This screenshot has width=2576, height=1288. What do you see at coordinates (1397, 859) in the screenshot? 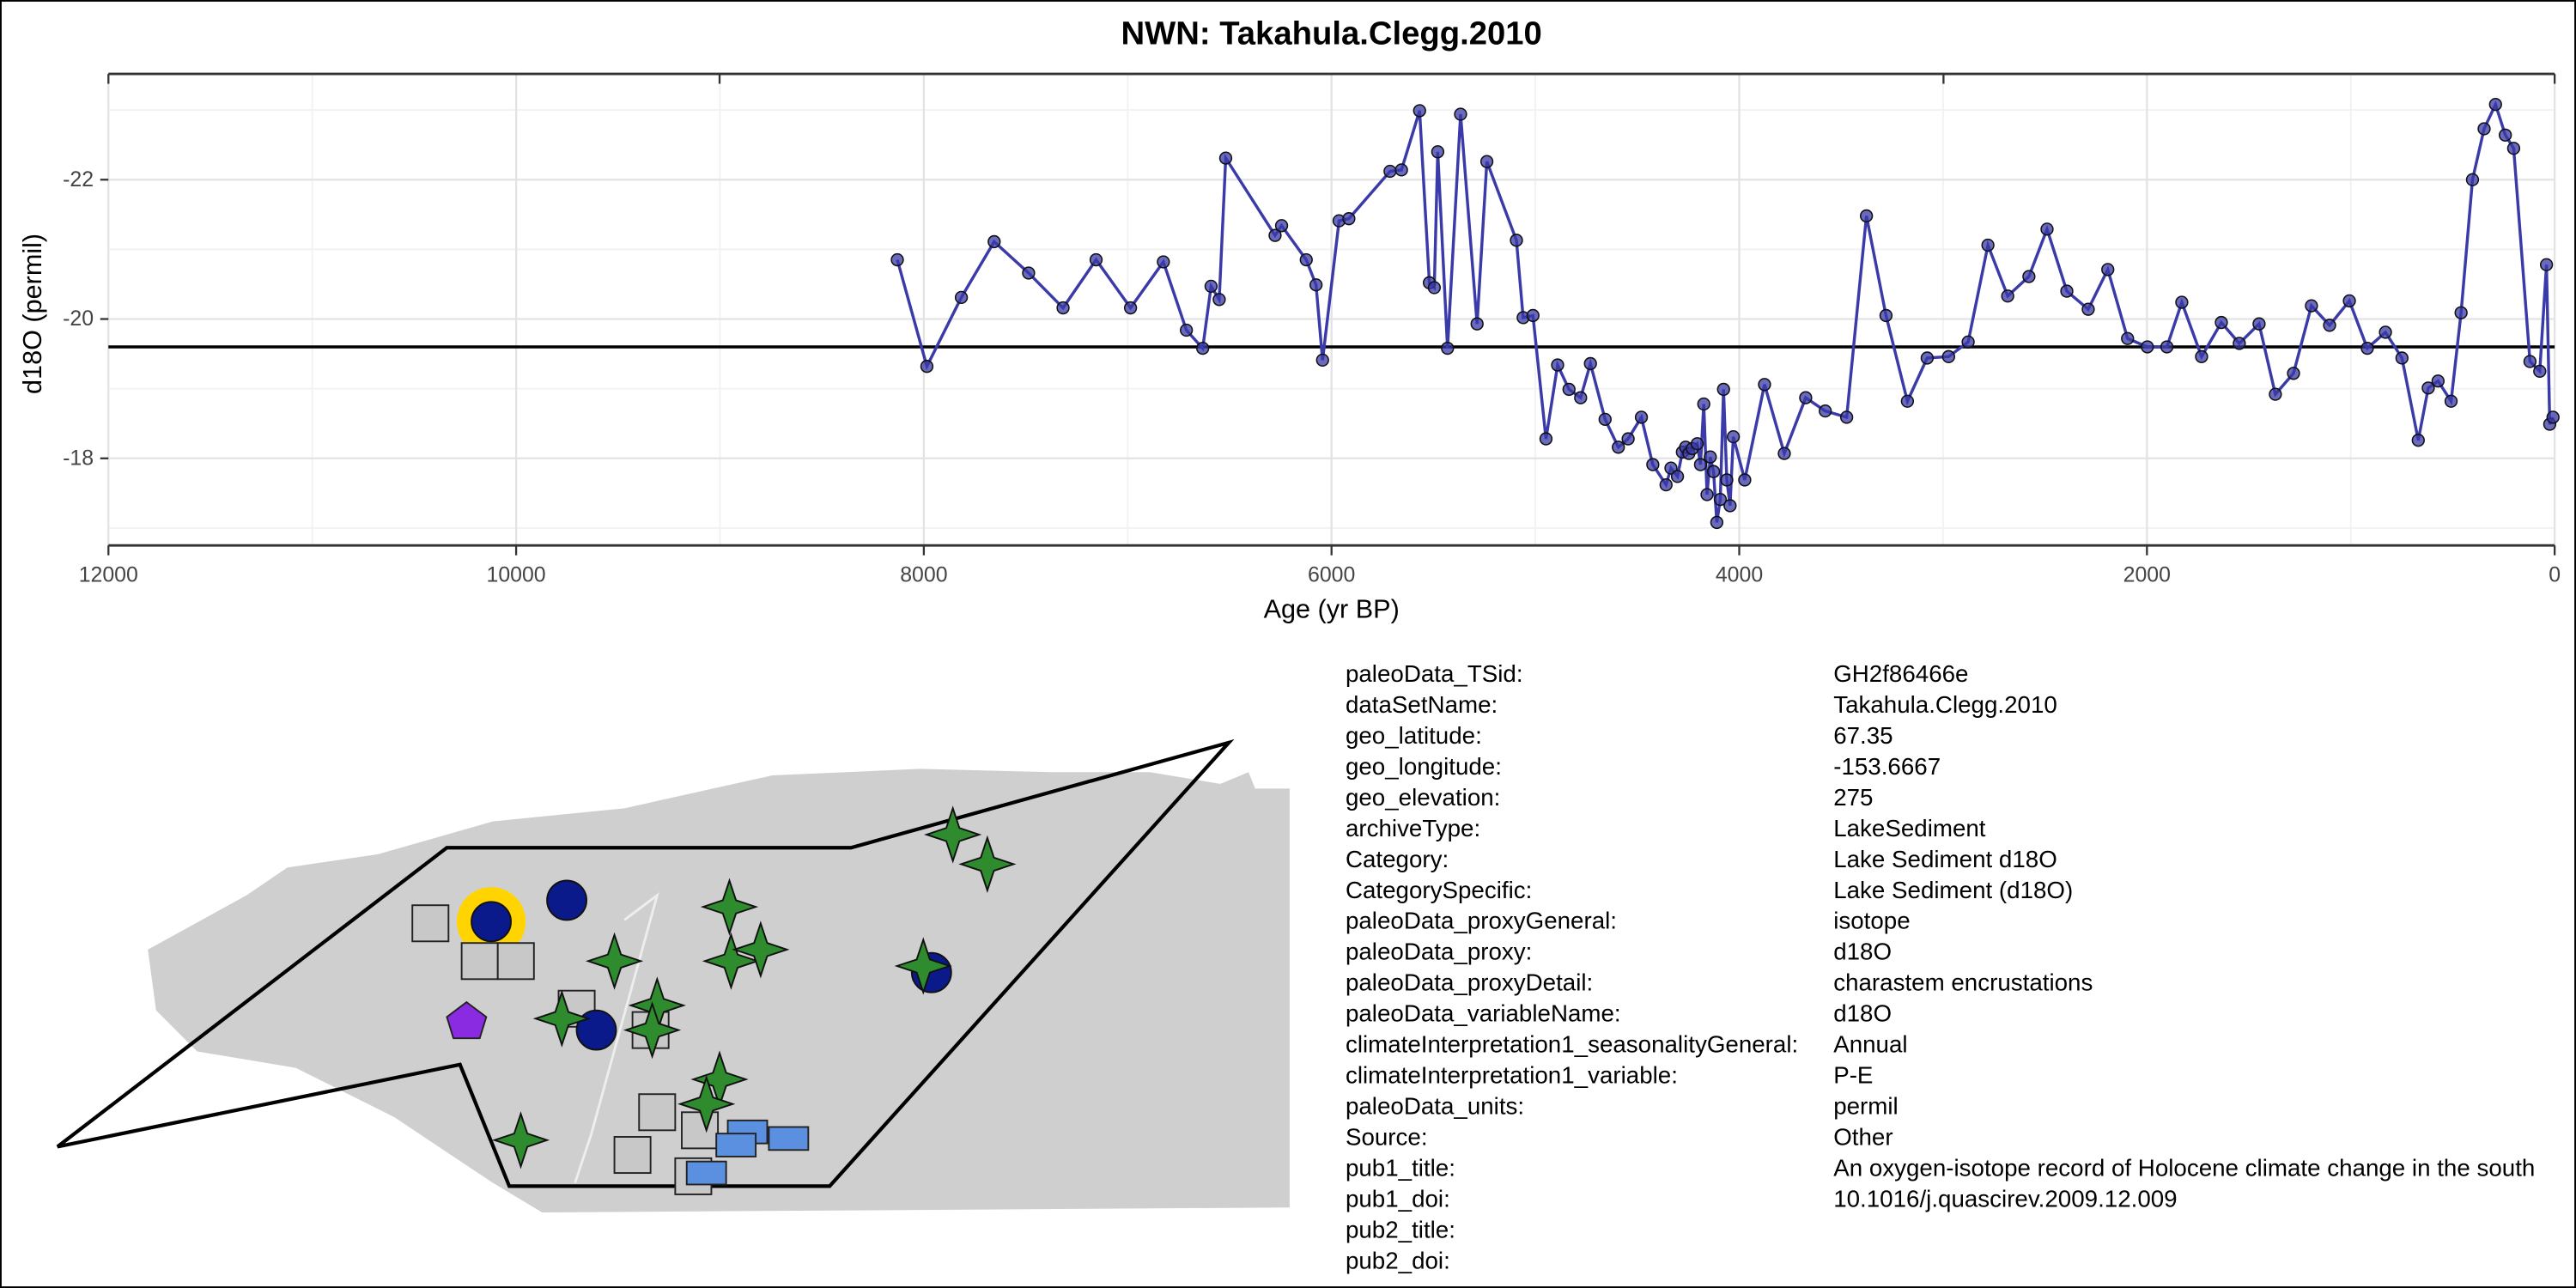
I see `meta-key: Category:` at bounding box center [1397, 859].